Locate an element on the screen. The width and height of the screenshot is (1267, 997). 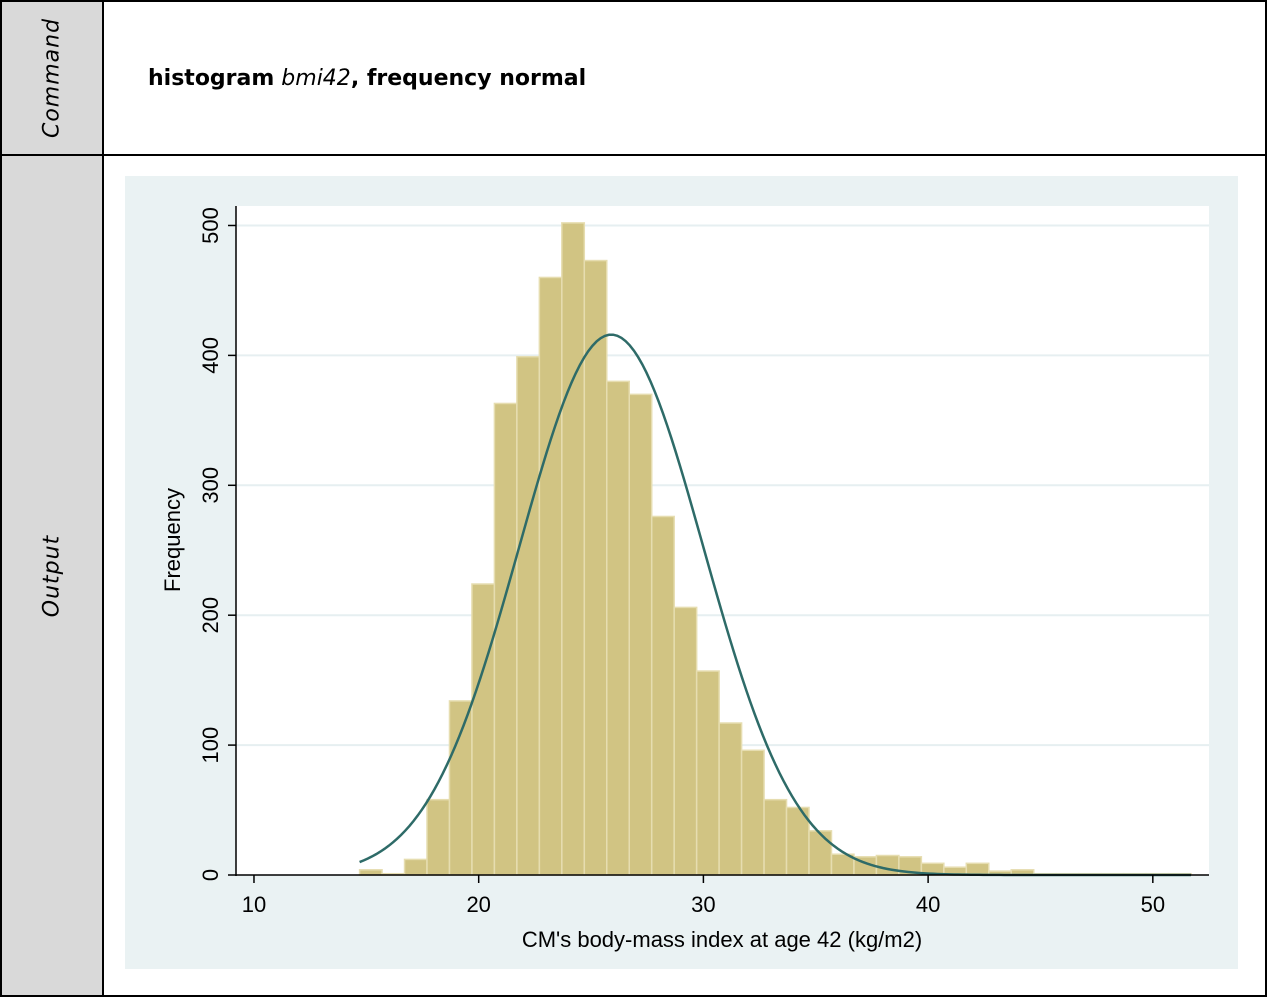
command-variable: bmi42 is located at coordinates (316, 78).